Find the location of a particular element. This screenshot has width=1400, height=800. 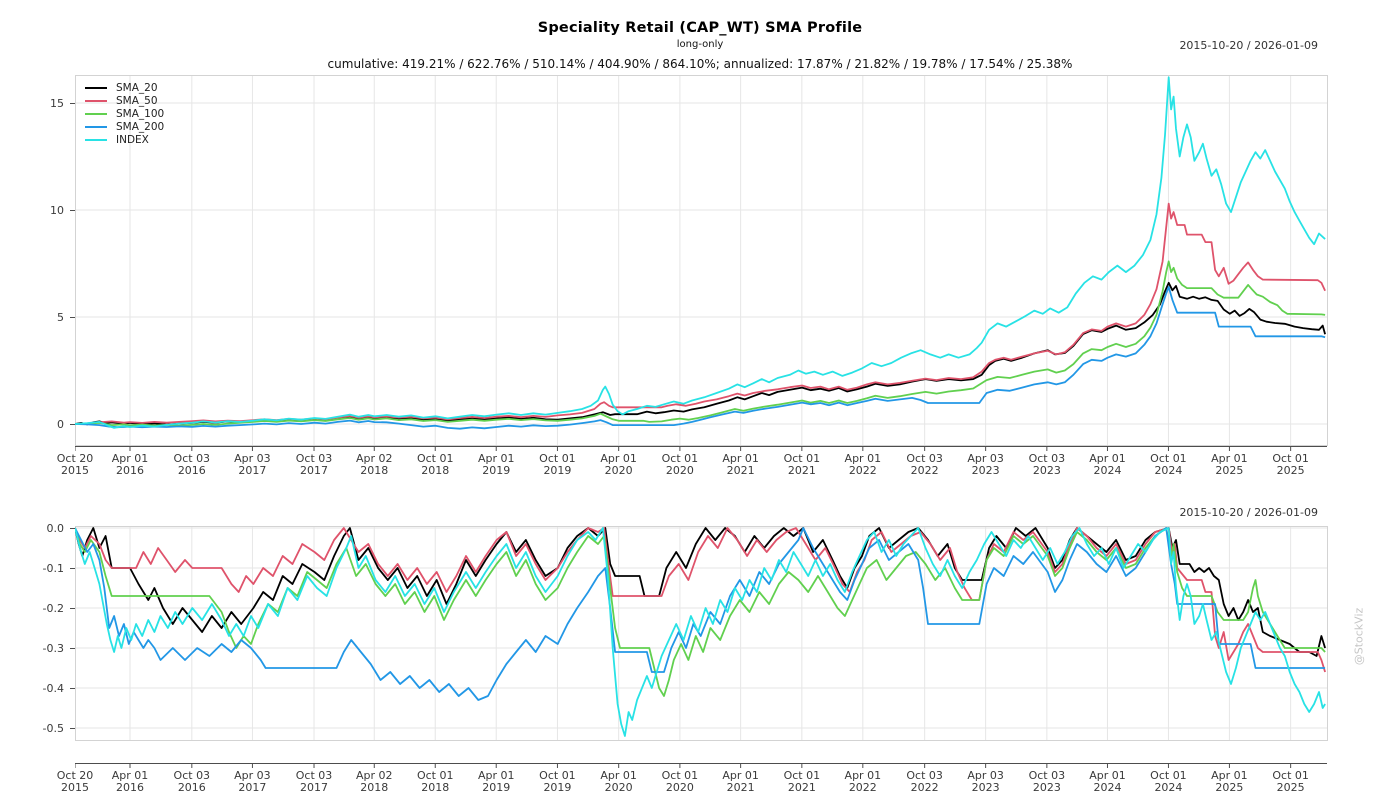

y-tick-label: -0.2 is located at coordinates (53, 608).